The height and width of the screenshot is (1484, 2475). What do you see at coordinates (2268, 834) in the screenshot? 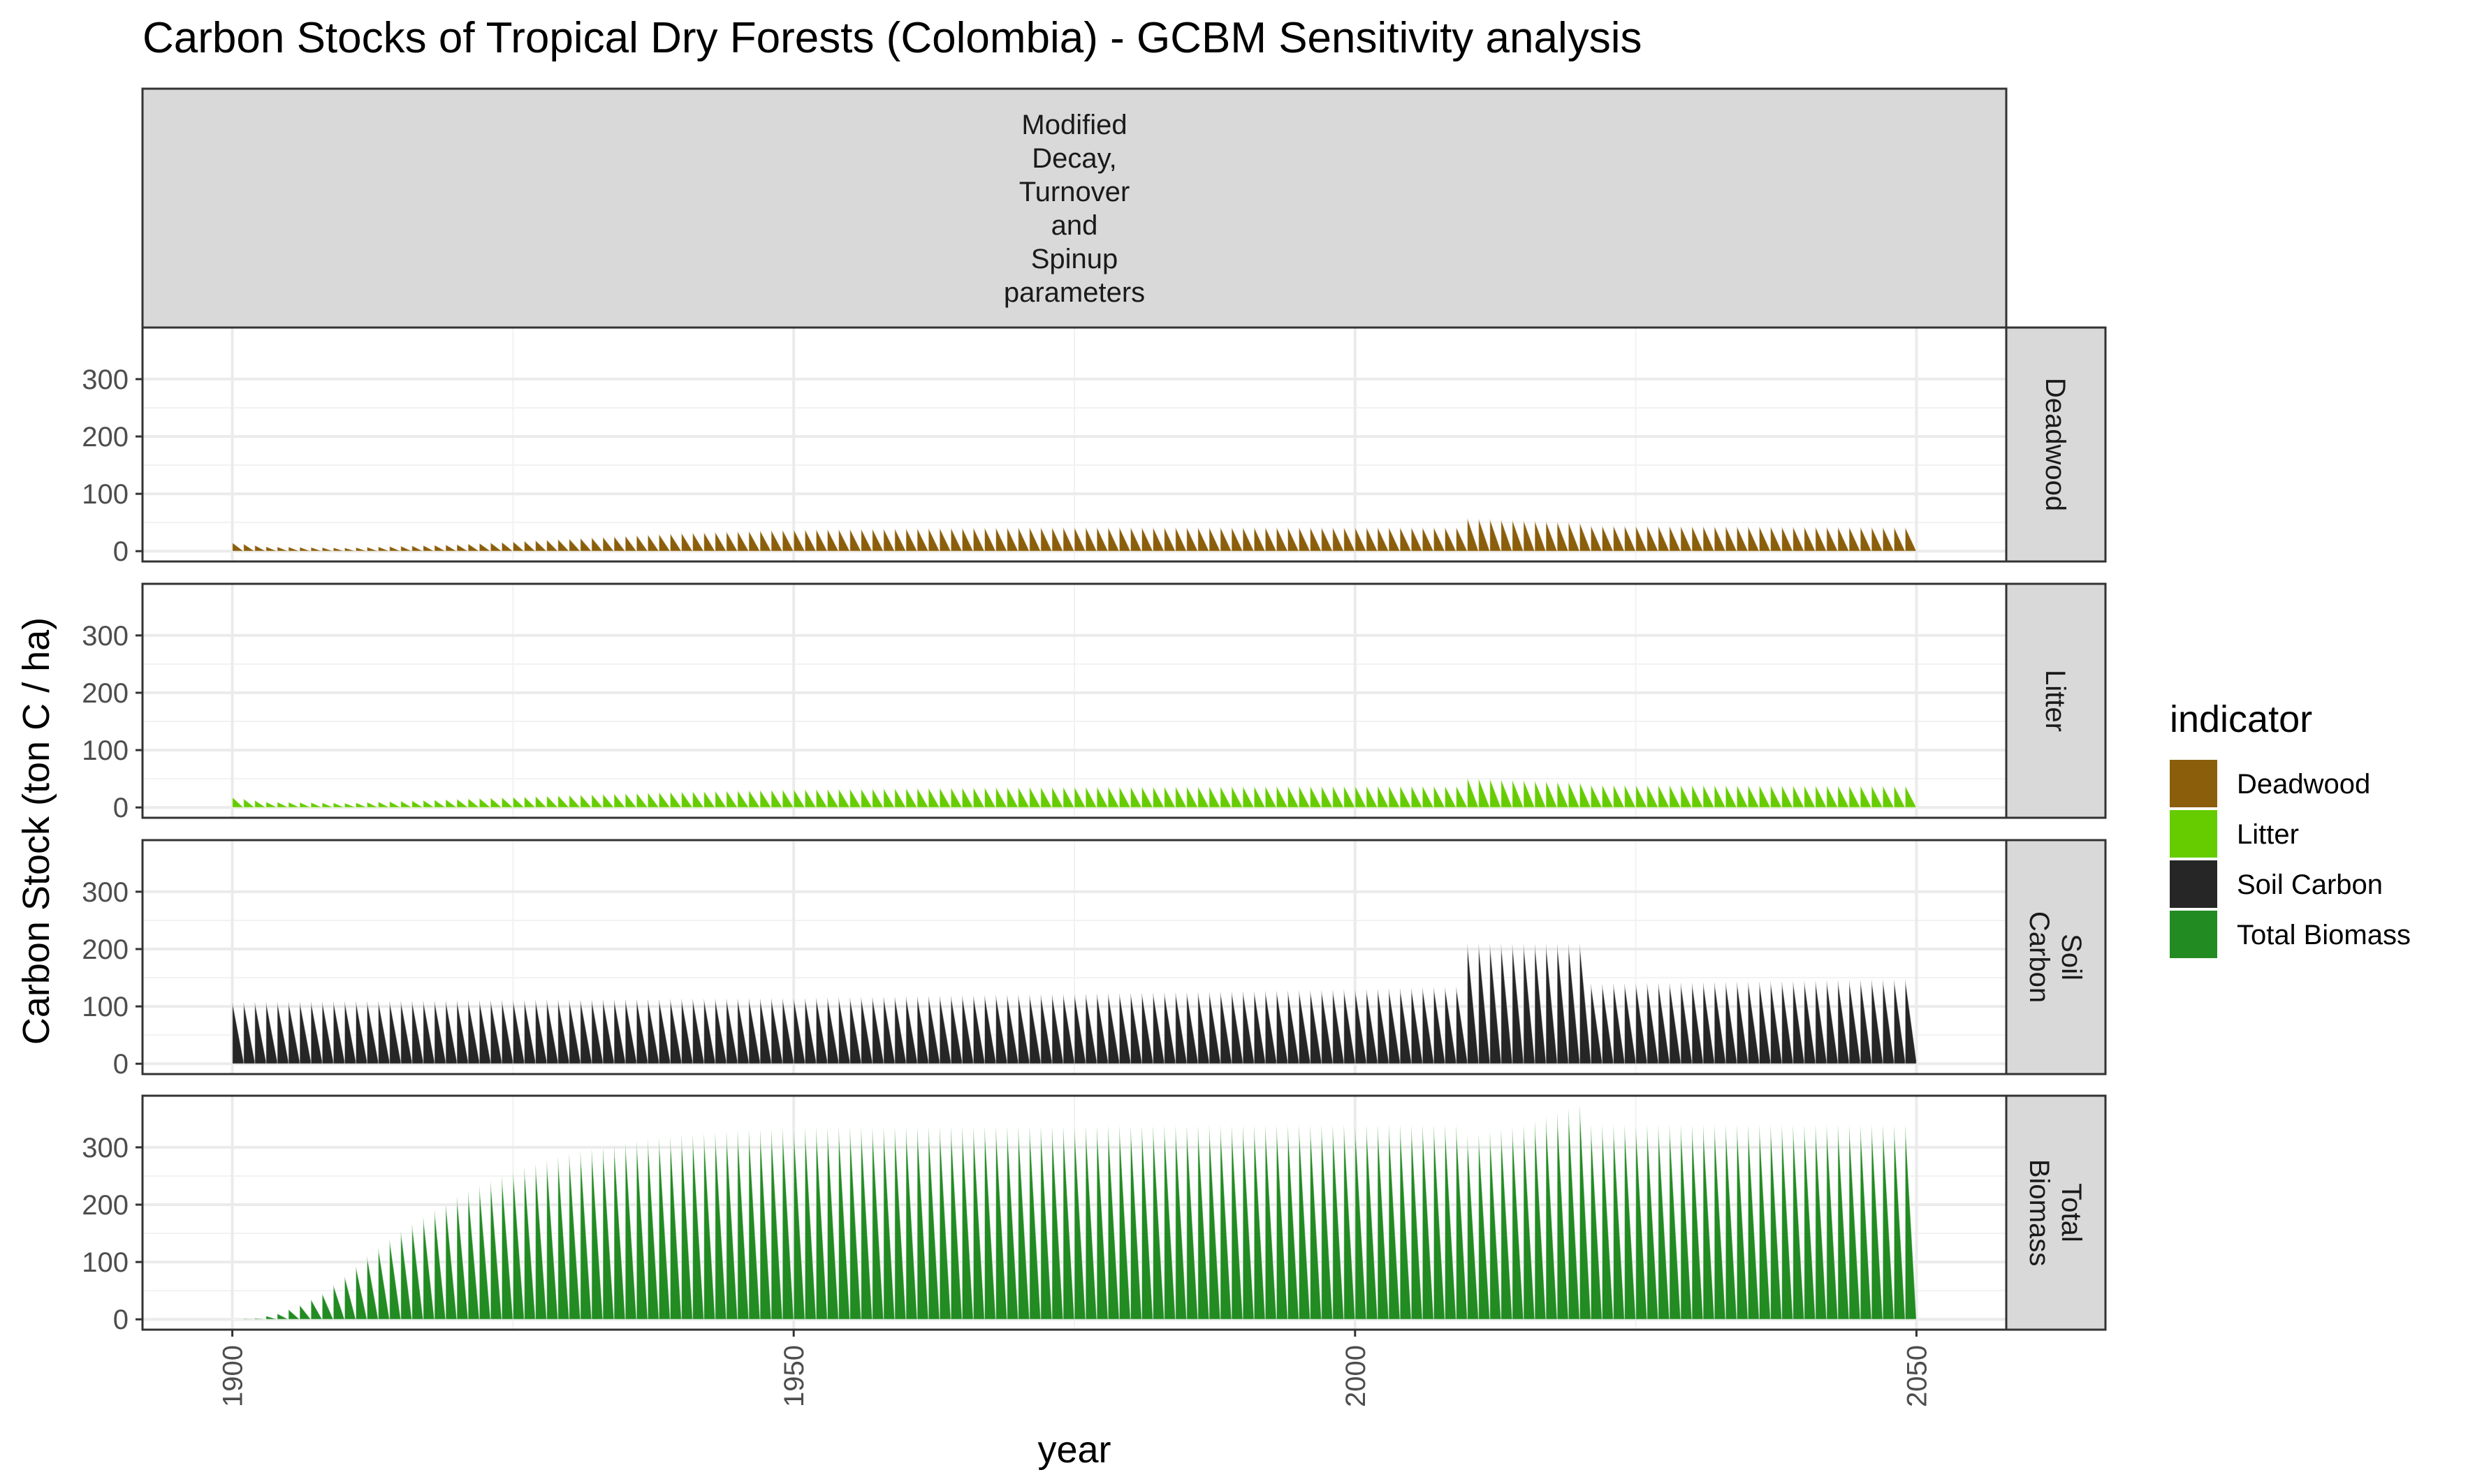
I see `legend-label: Litter` at bounding box center [2268, 834].